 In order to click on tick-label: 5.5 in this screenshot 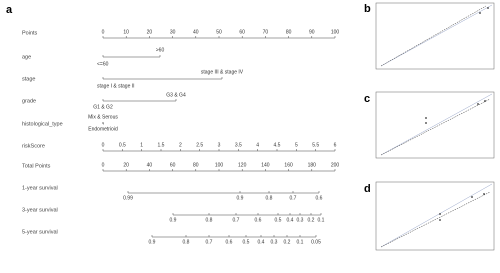, I will do `click(315, 145)`.